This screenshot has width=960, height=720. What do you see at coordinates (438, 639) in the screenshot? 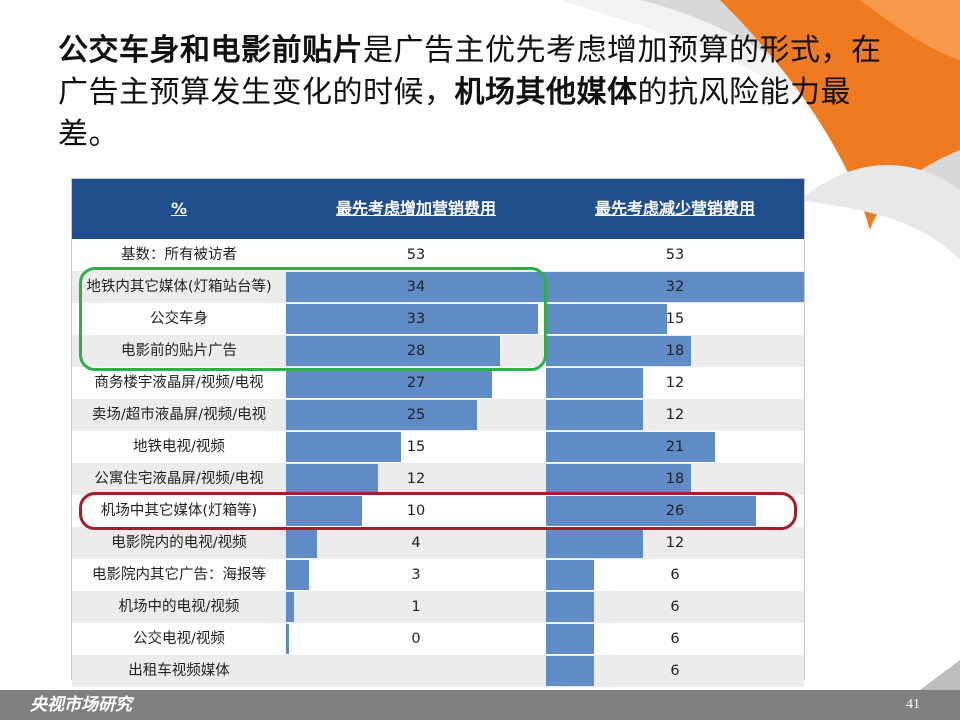
I see `table-row: 公交电视/视频 0 6` at bounding box center [438, 639].